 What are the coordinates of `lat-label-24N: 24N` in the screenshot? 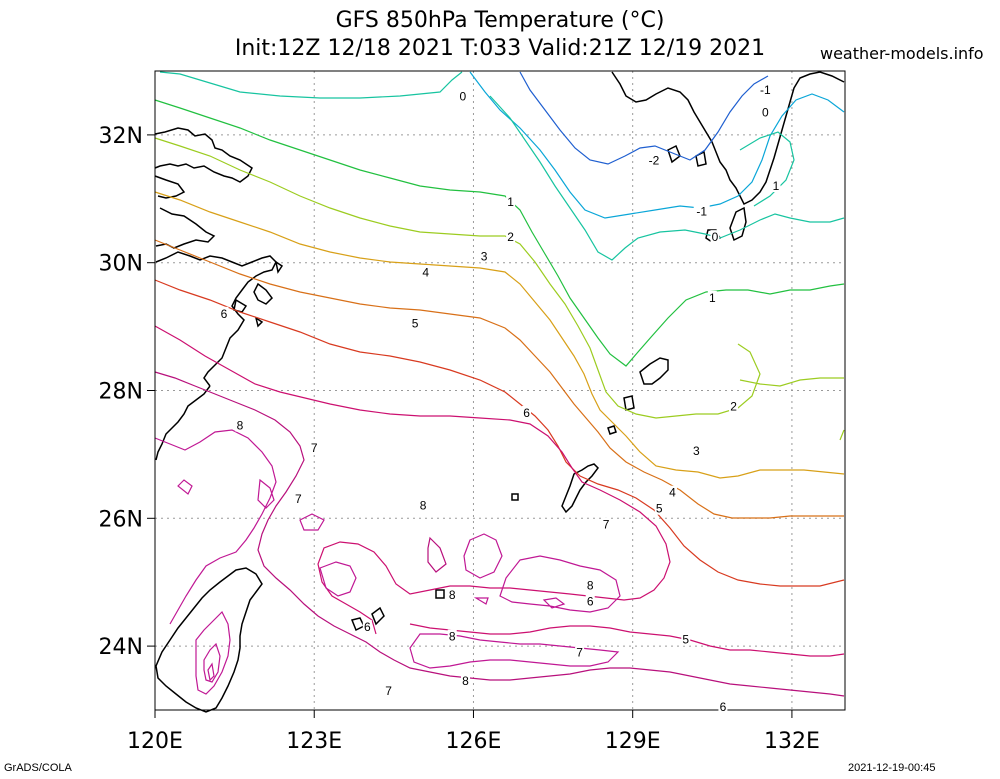 It's located at (121, 647).